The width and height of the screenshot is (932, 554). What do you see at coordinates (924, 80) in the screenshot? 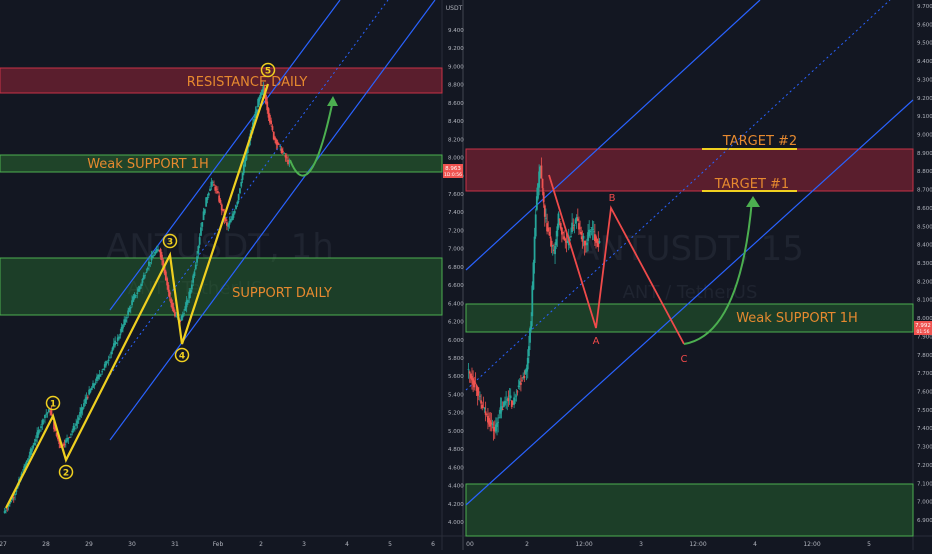
I see `right-y-tick-label: 9.300` at bounding box center [924, 80].